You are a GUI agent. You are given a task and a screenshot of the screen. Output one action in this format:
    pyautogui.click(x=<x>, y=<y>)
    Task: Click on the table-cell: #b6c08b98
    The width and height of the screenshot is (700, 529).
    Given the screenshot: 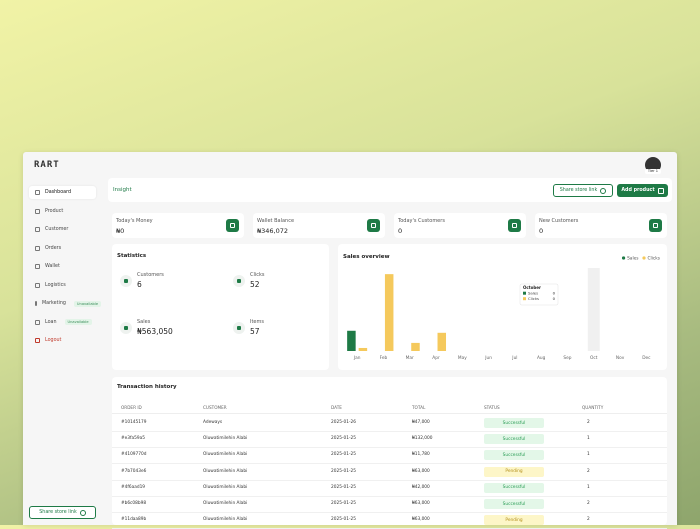 What is the action you would take?
    pyautogui.click(x=134, y=503)
    